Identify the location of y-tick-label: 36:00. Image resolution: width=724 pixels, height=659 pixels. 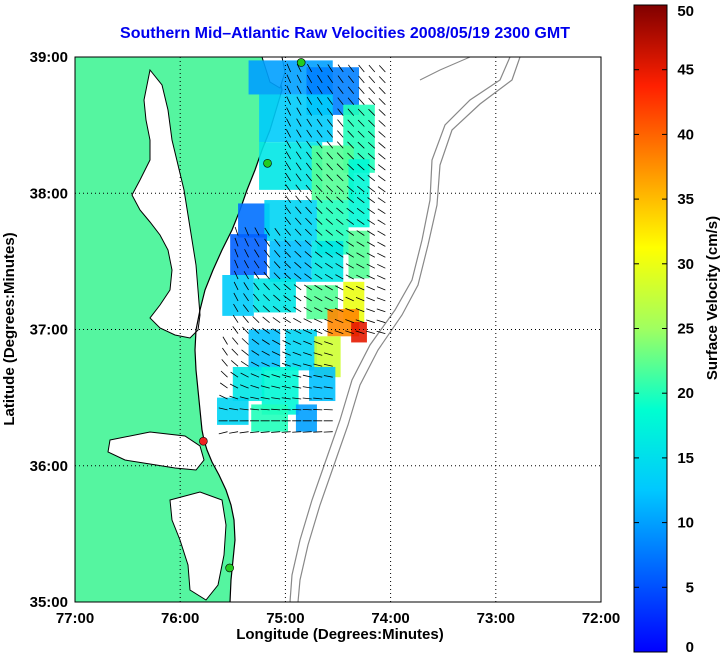
(49, 466).